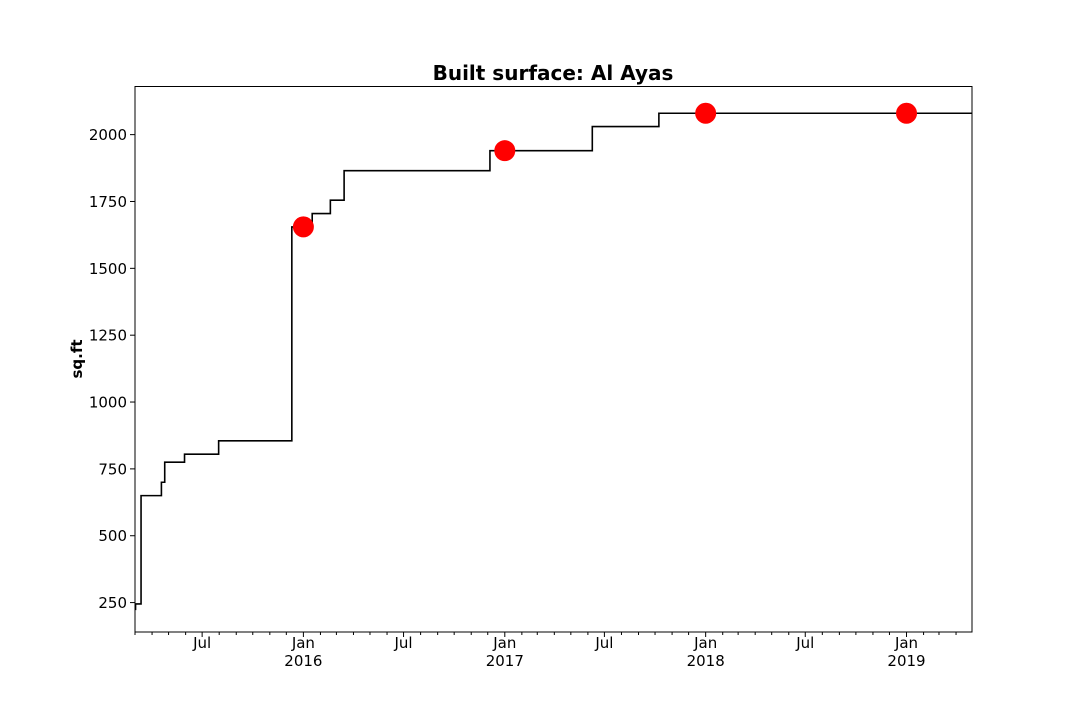 The image size is (1080, 720). Describe the element at coordinates (108, 135) in the screenshot. I see `y-tick-label: 2000` at that location.